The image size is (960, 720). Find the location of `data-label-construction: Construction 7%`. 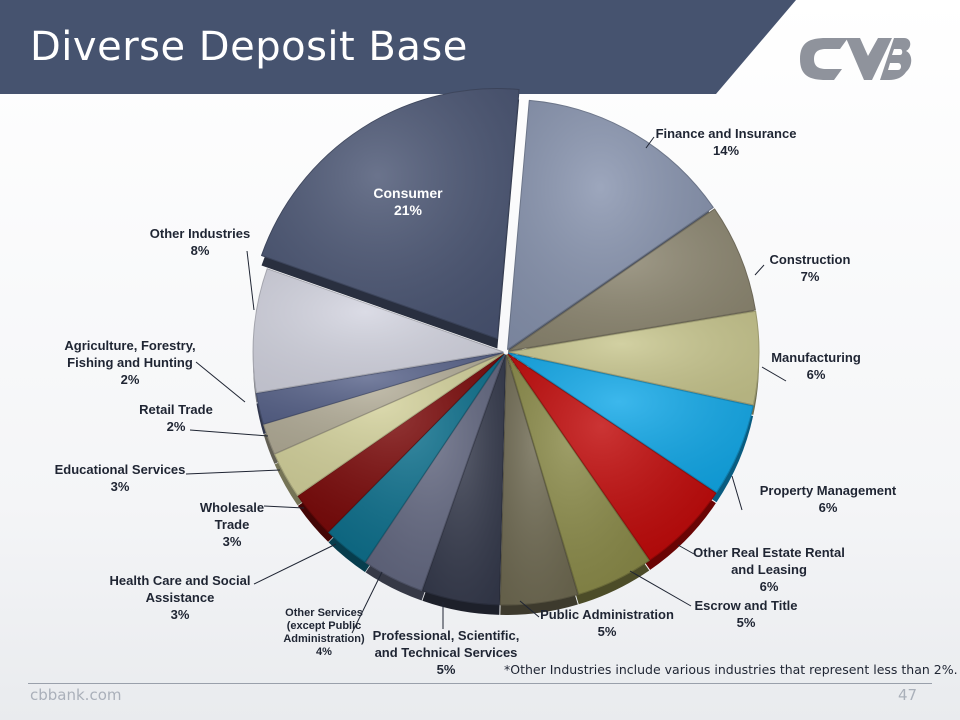

data-label-construction: Construction 7% is located at coordinates (810, 268).